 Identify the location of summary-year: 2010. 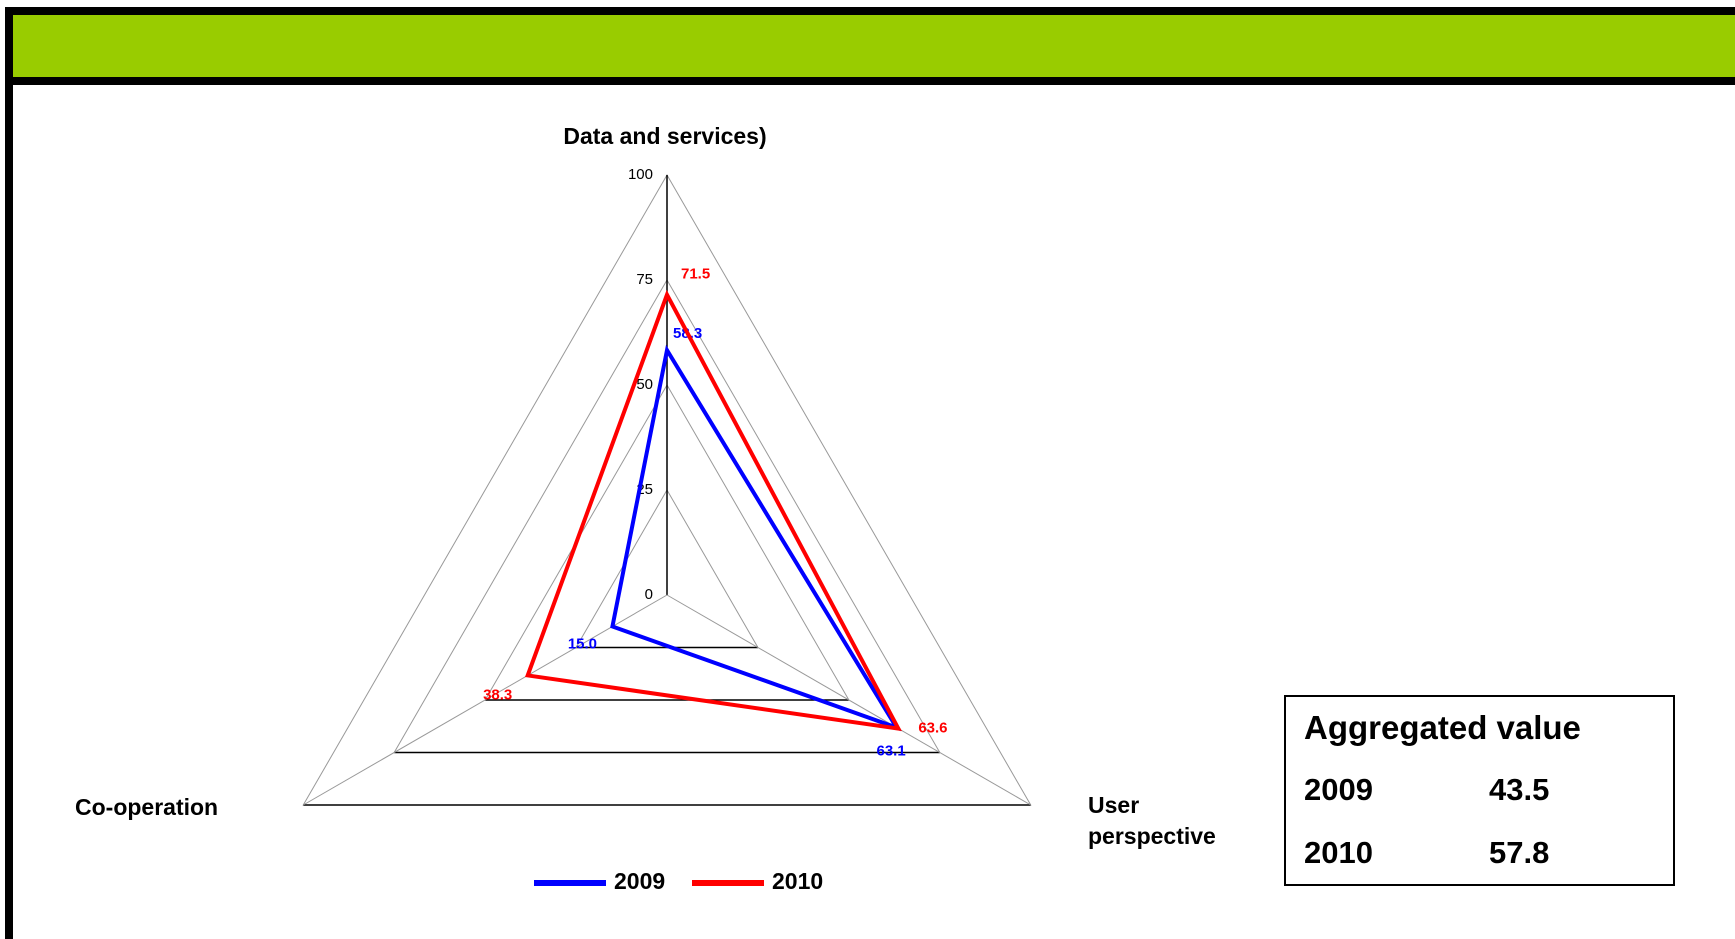
(1338, 852).